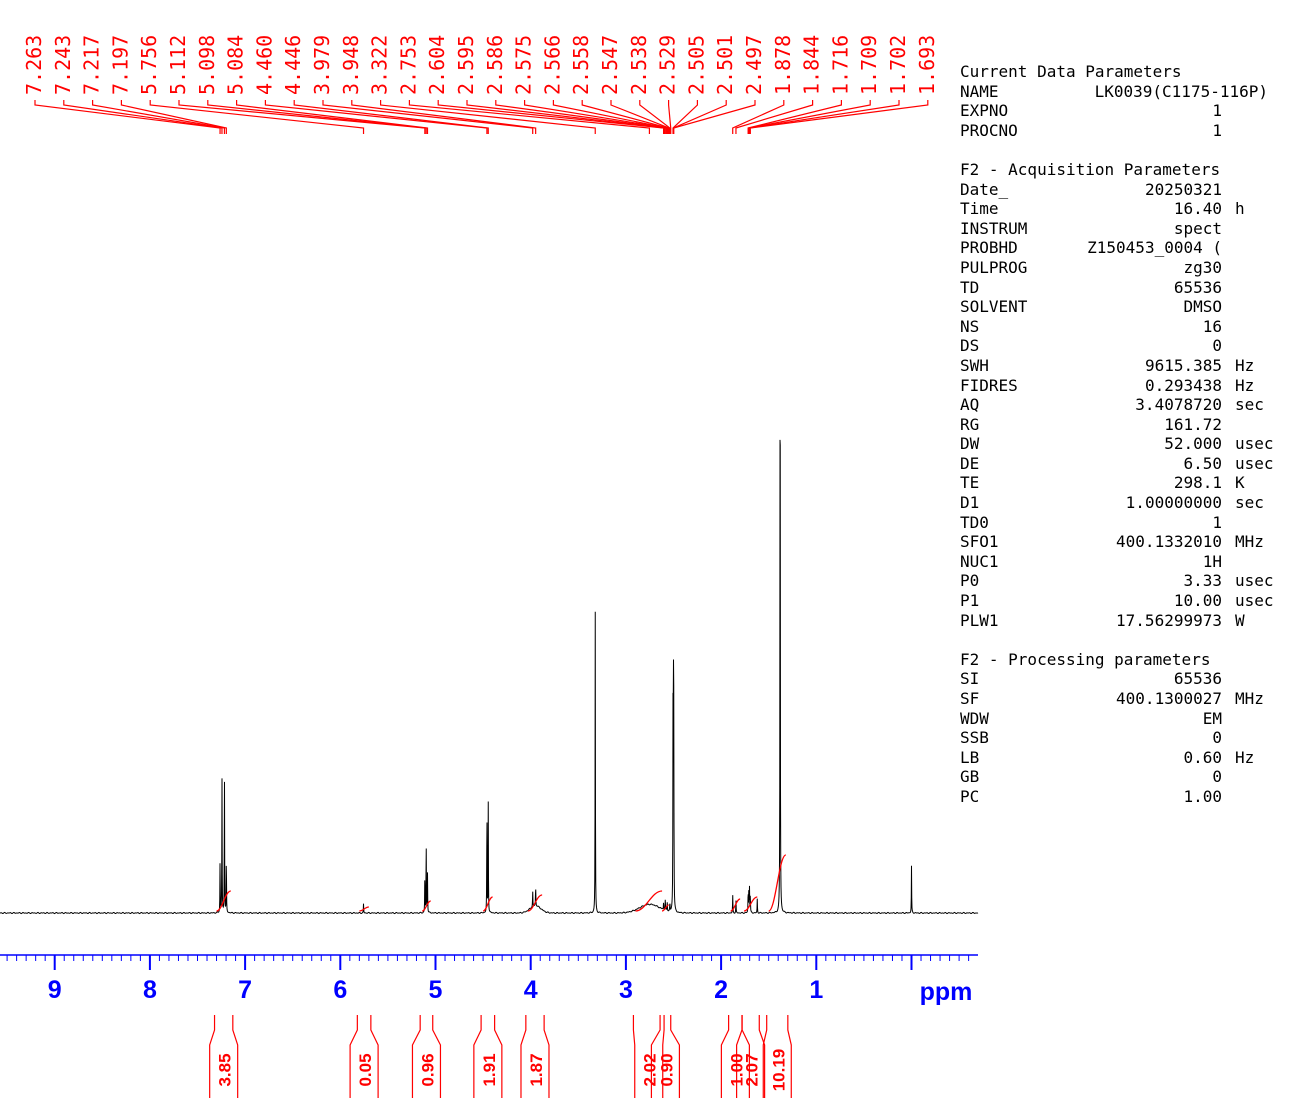 Image resolution: width=1306 pixels, height=1118 pixels. What do you see at coordinates (970, 483) in the screenshot?
I see `parameter-name: TE` at bounding box center [970, 483].